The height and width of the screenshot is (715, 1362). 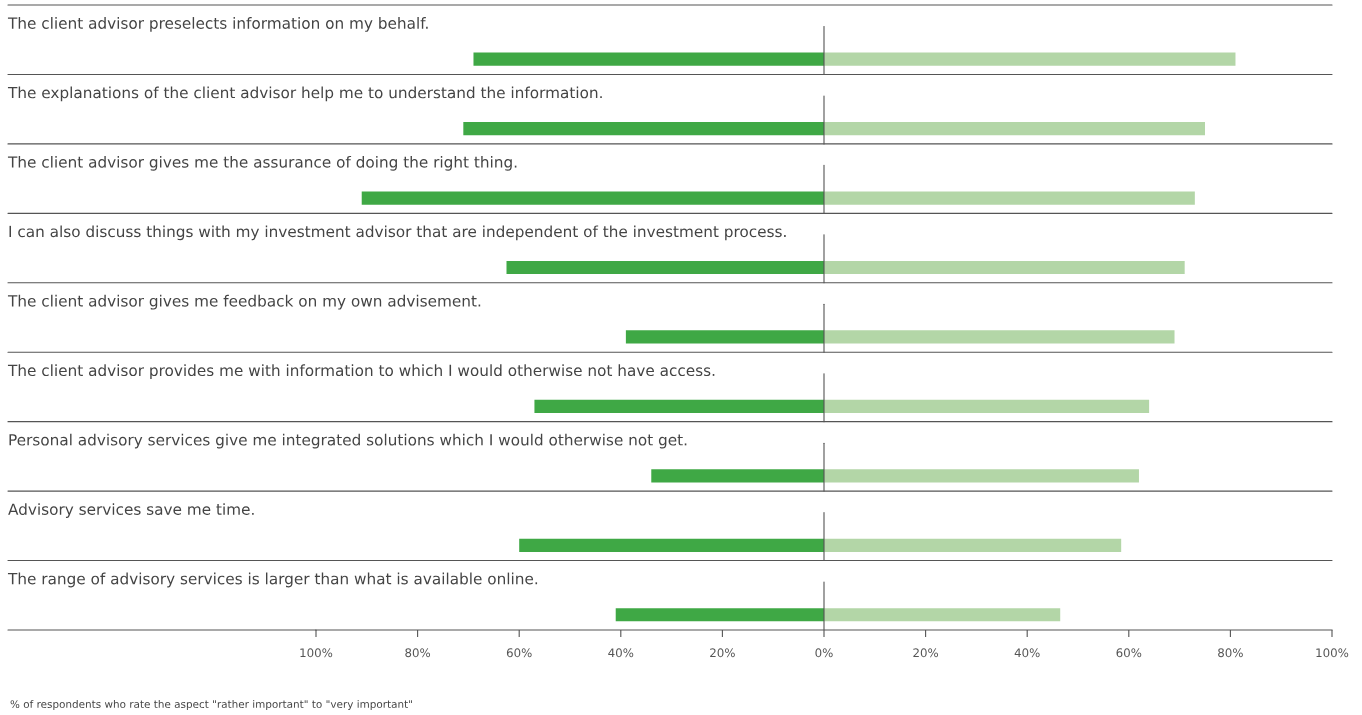 I want to click on x-tick-label: 0%, so click(x=824, y=653).